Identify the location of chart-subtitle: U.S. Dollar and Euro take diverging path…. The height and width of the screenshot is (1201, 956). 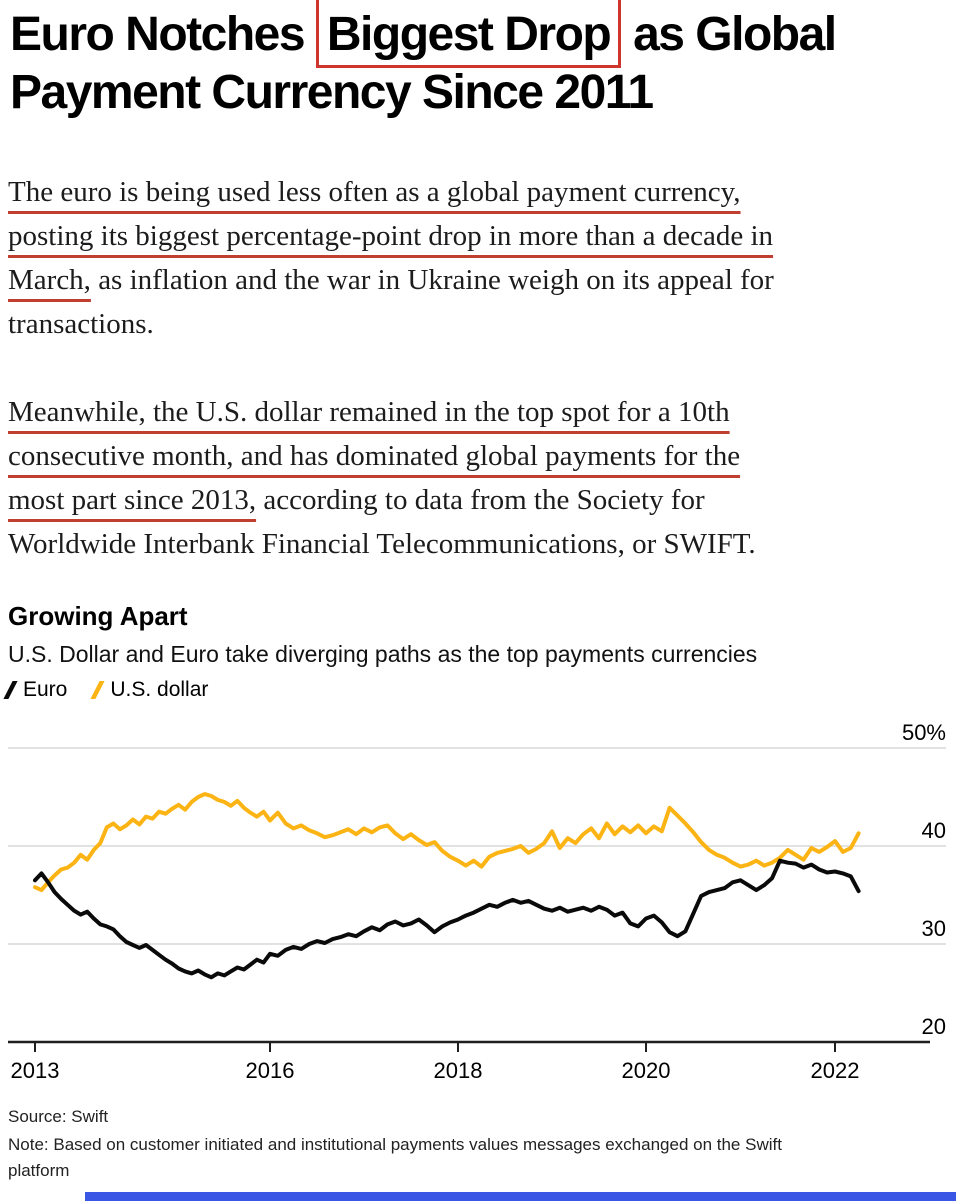
(383, 654).